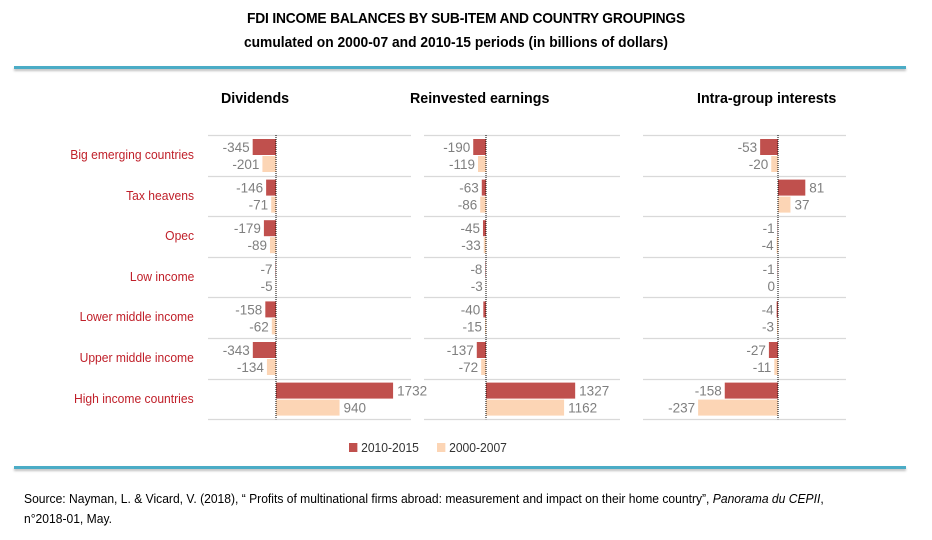 The height and width of the screenshot is (540, 932). Describe the element at coordinates (476, 269) in the screenshot. I see `value-label: -8` at that location.